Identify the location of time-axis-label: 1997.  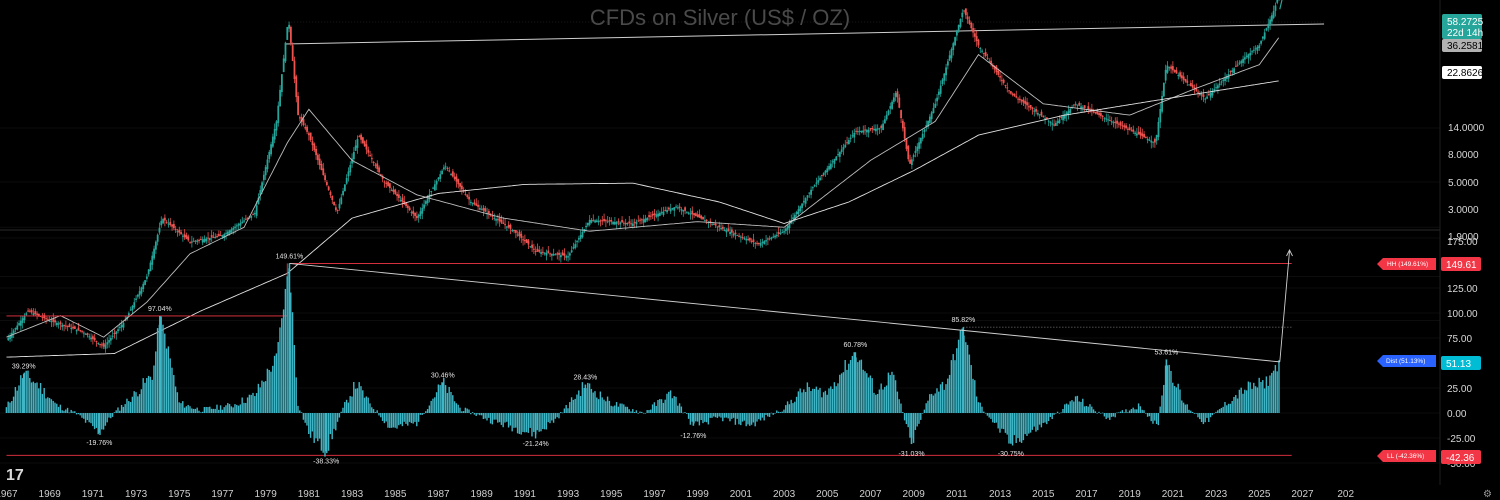
(654, 494).